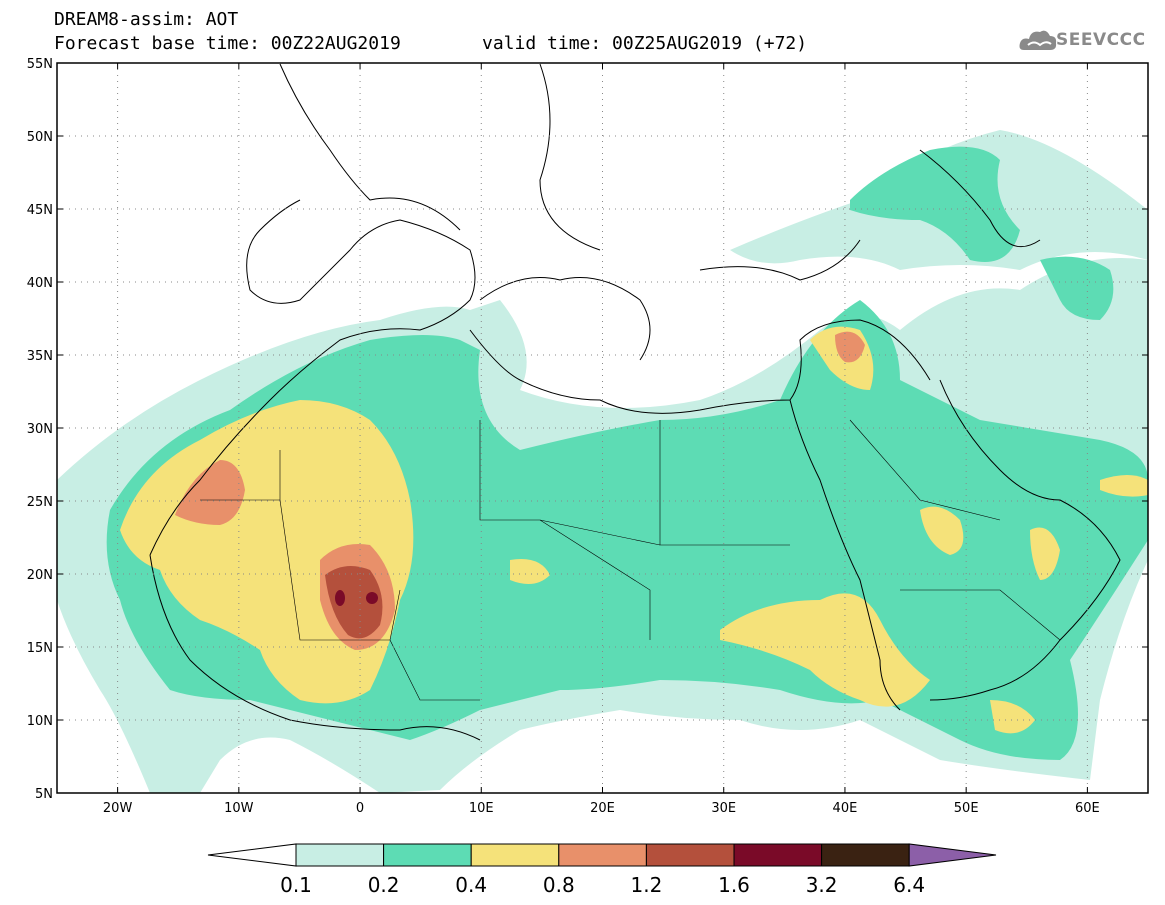 The height and width of the screenshot is (905, 1165). I want to click on lat-label: 55N, so click(40, 64).